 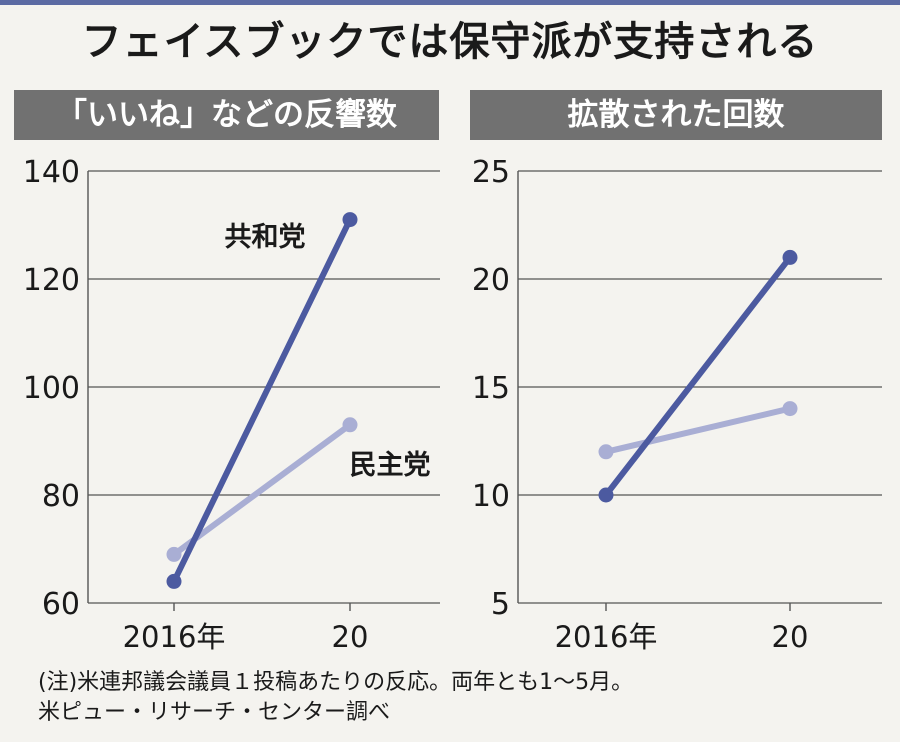 What do you see at coordinates (450, 2) in the screenshot?
I see `top-accent-rule` at bounding box center [450, 2].